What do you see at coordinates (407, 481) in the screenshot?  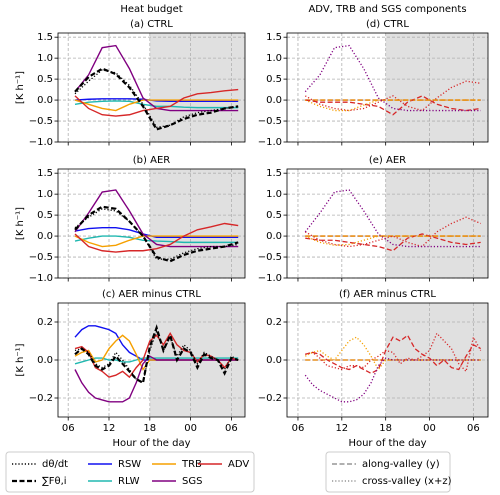 I see `legend-label: cross-valley (x+z)` at bounding box center [407, 481].